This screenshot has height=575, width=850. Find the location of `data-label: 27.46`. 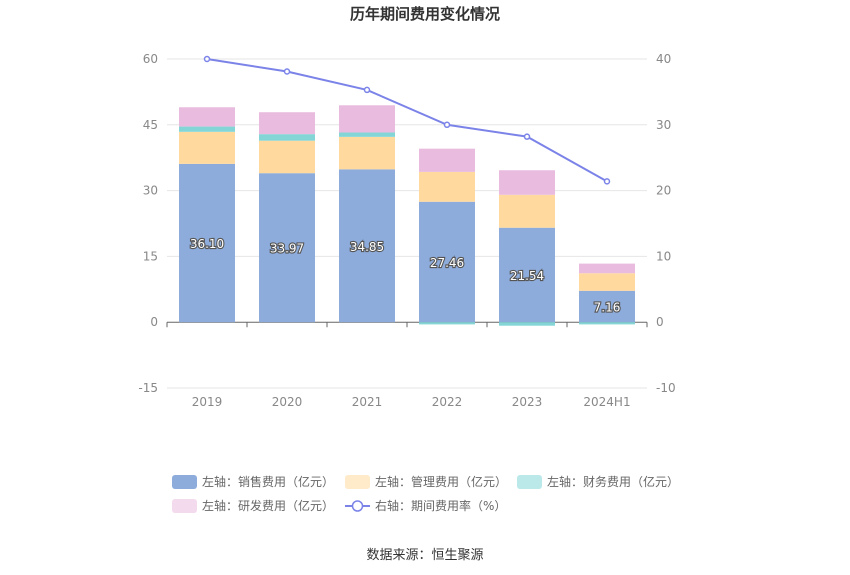

data-label: 27.46 is located at coordinates (447, 263).